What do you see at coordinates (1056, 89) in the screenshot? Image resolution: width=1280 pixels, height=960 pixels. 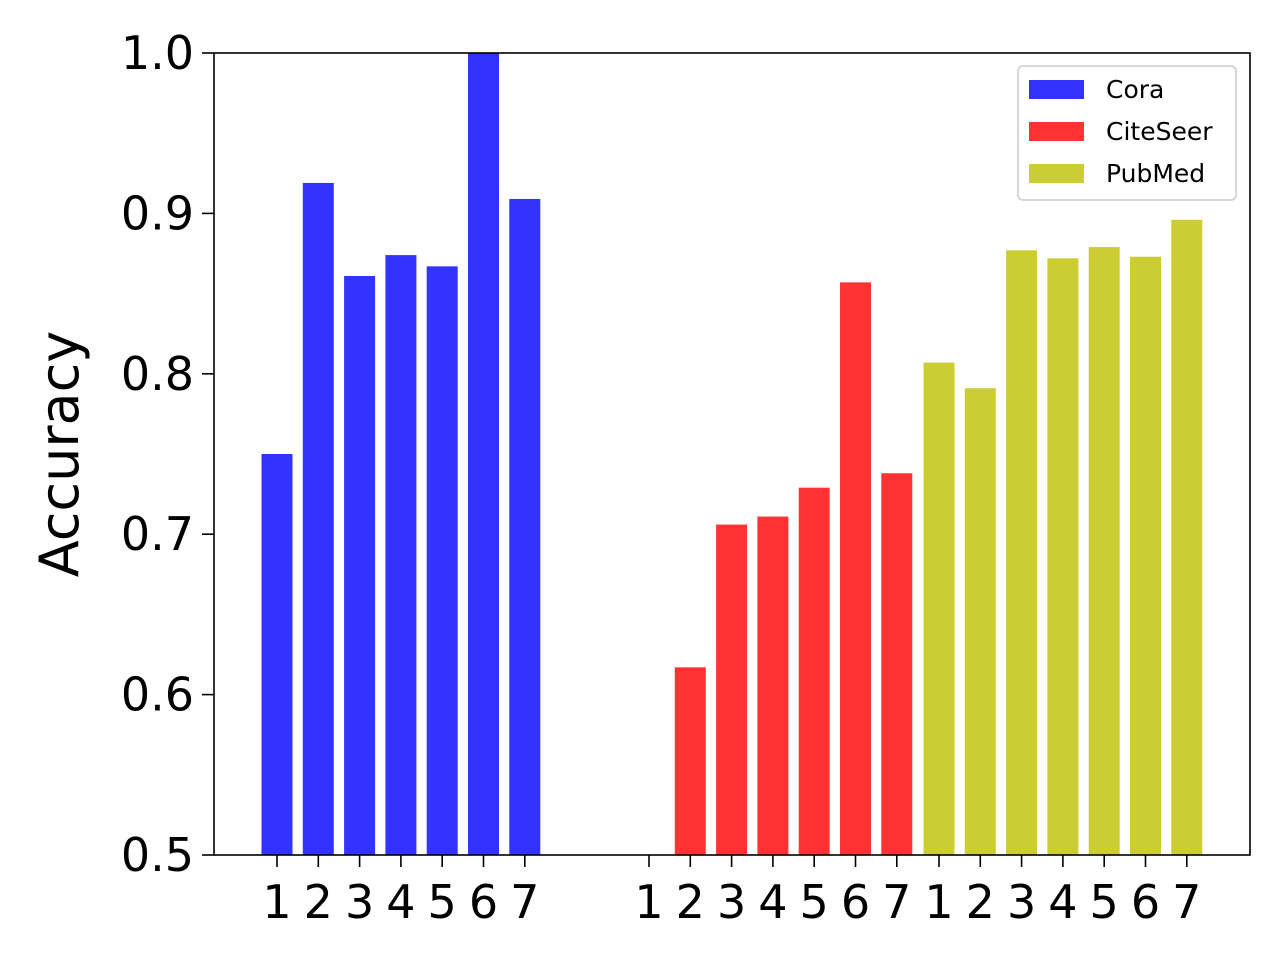 I see `legend-swatch-cora` at bounding box center [1056, 89].